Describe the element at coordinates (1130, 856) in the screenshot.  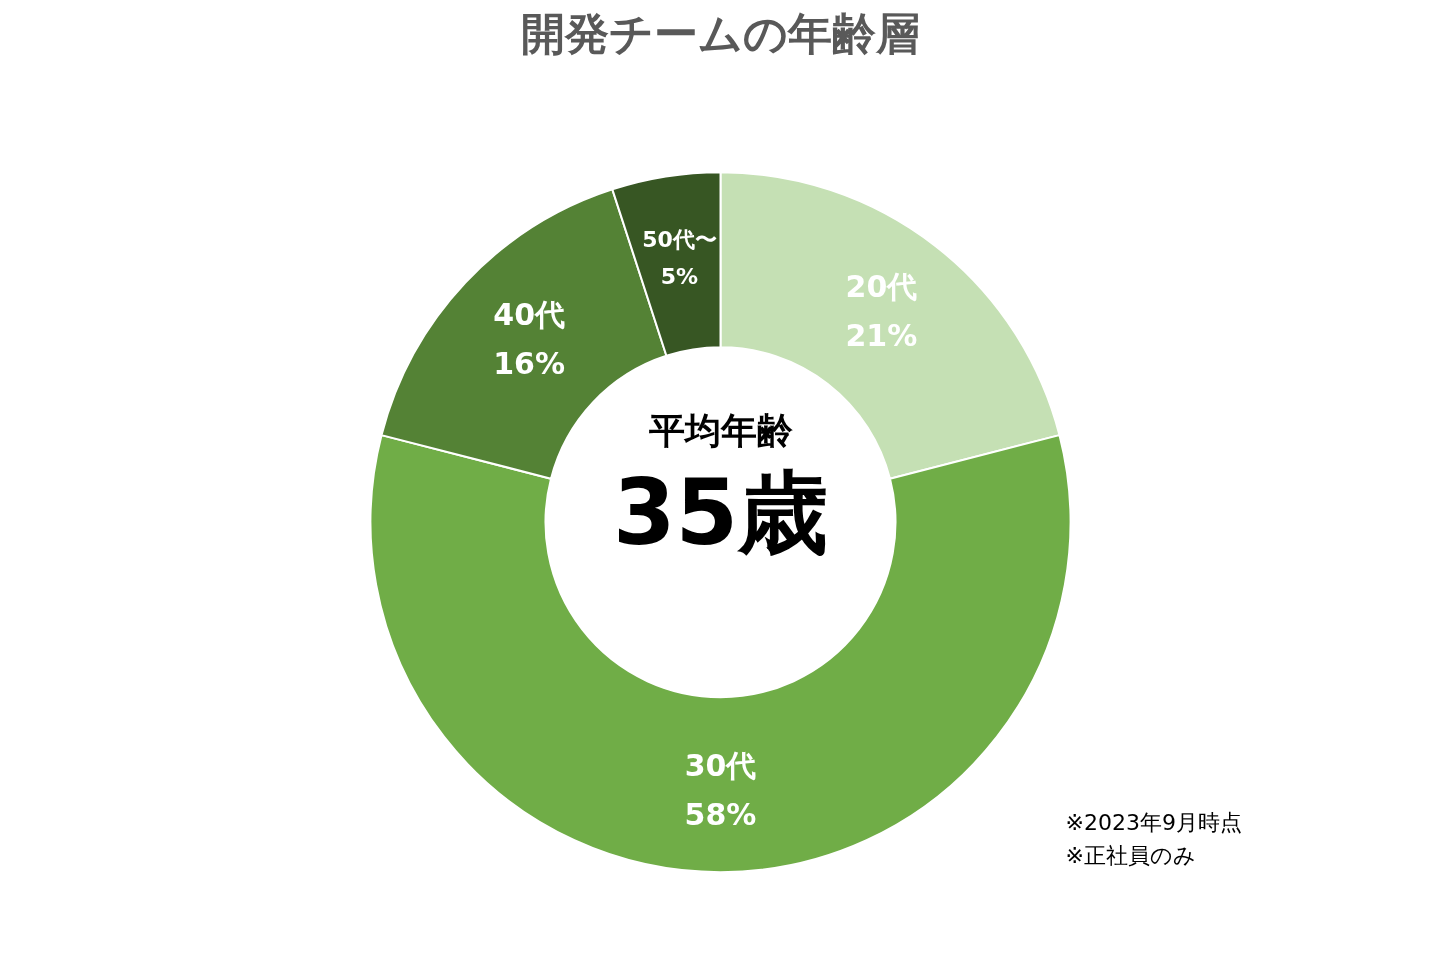
I see `text: ※正社員のみ` at that location.